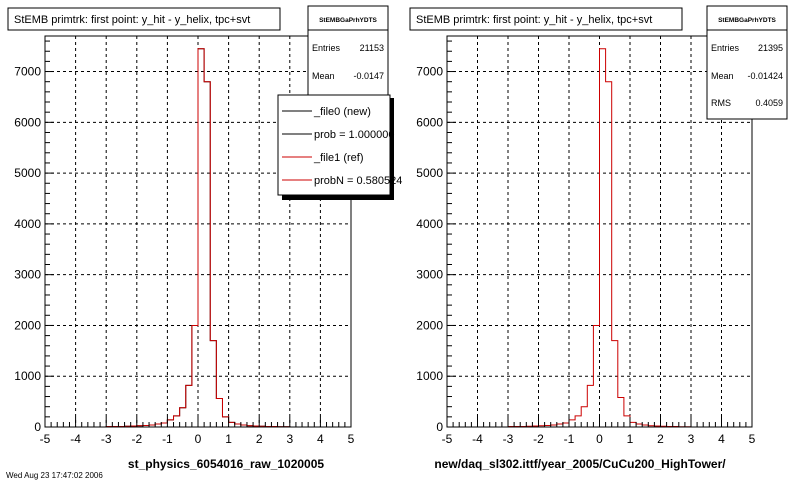 The image size is (800, 480). What do you see at coordinates (27, 325) in the screenshot?
I see `left-y-tick-label: 2000` at bounding box center [27, 325].